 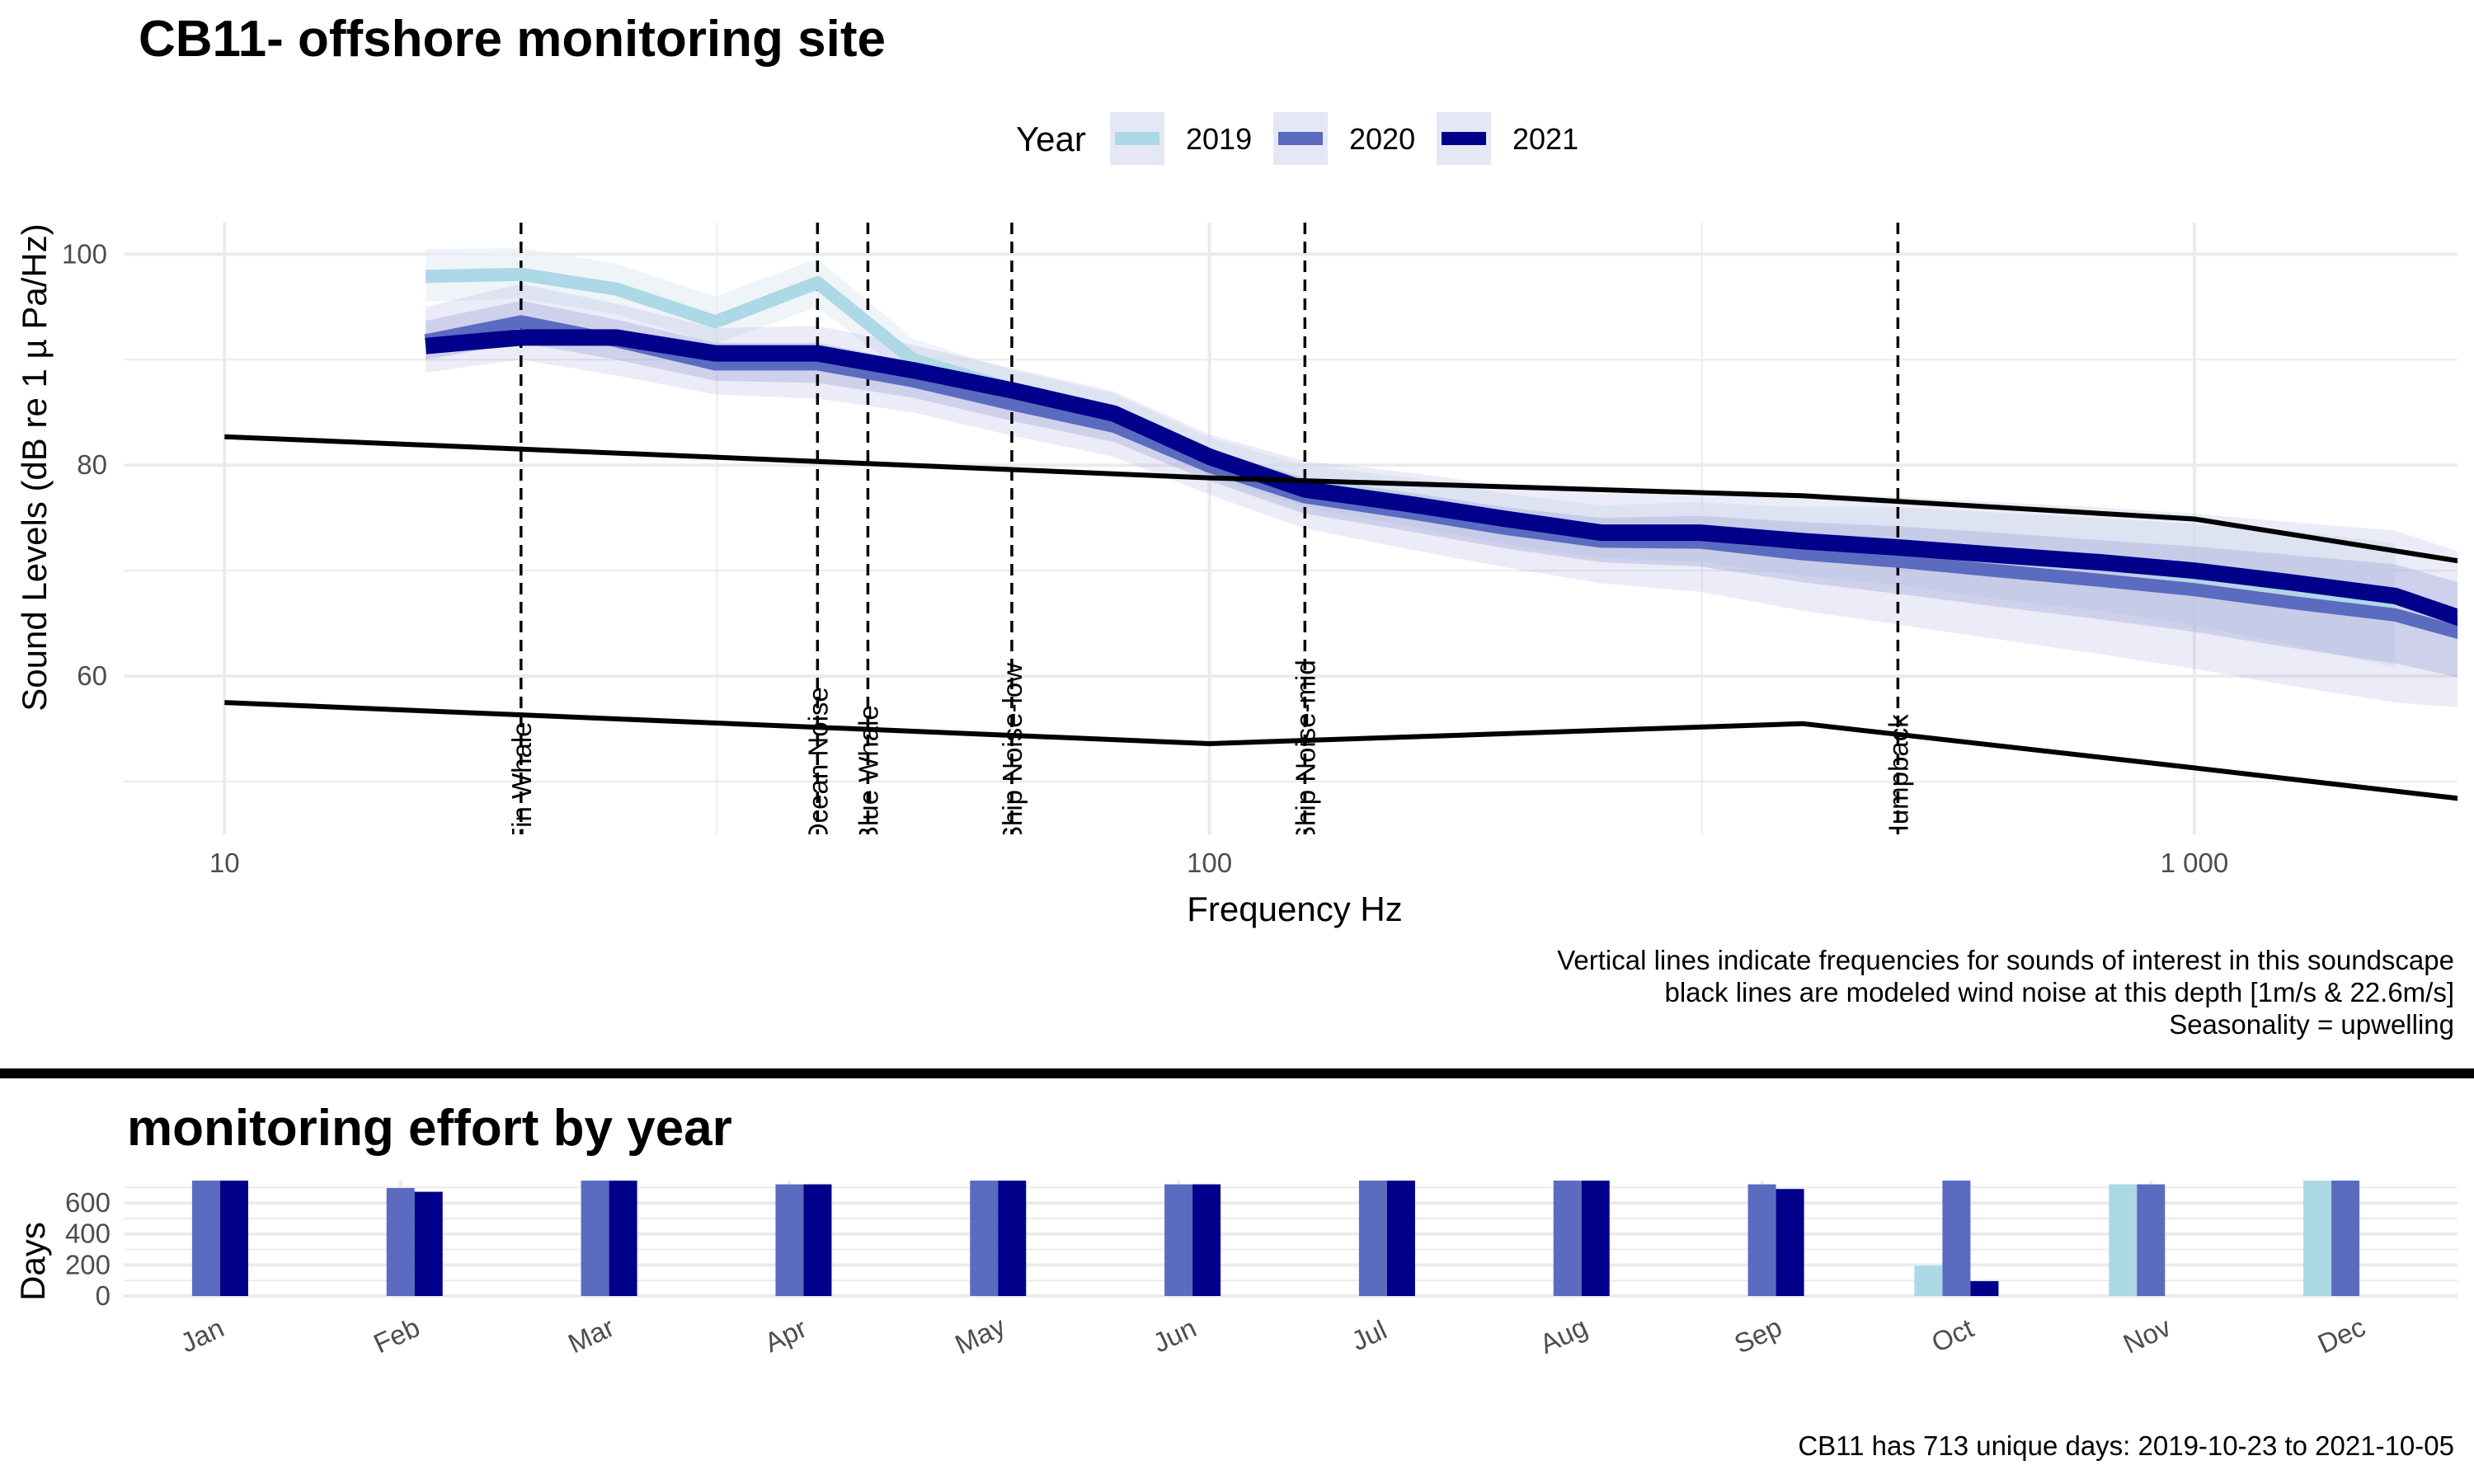 I want to click on effort-y-tick-label: 600, so click(x=88, y=1202).